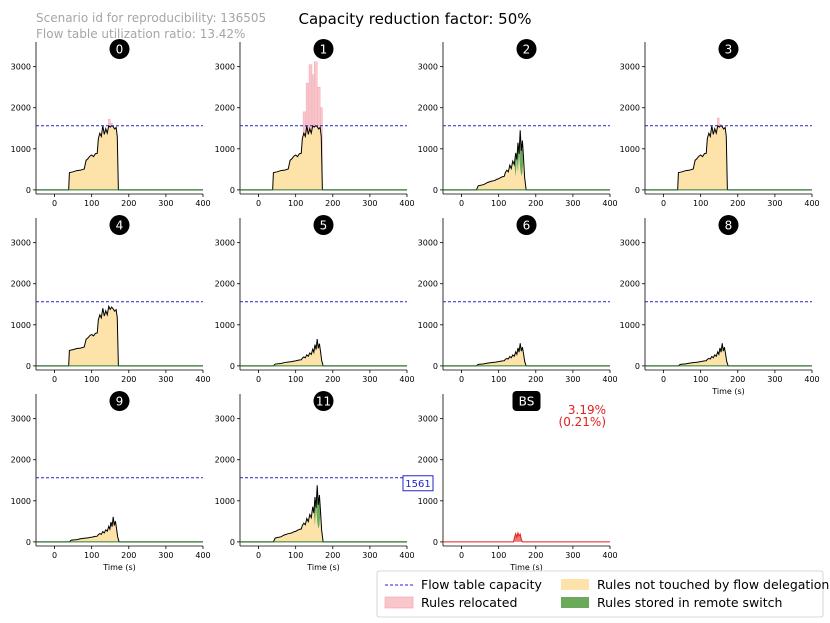  What do you see at coordinates (111, 481) in the screenshot?
I see `panel-9: 0 1000 2000 3000 0 100 200 300 400 Time (s) 9` at bounding box center [111, 481].